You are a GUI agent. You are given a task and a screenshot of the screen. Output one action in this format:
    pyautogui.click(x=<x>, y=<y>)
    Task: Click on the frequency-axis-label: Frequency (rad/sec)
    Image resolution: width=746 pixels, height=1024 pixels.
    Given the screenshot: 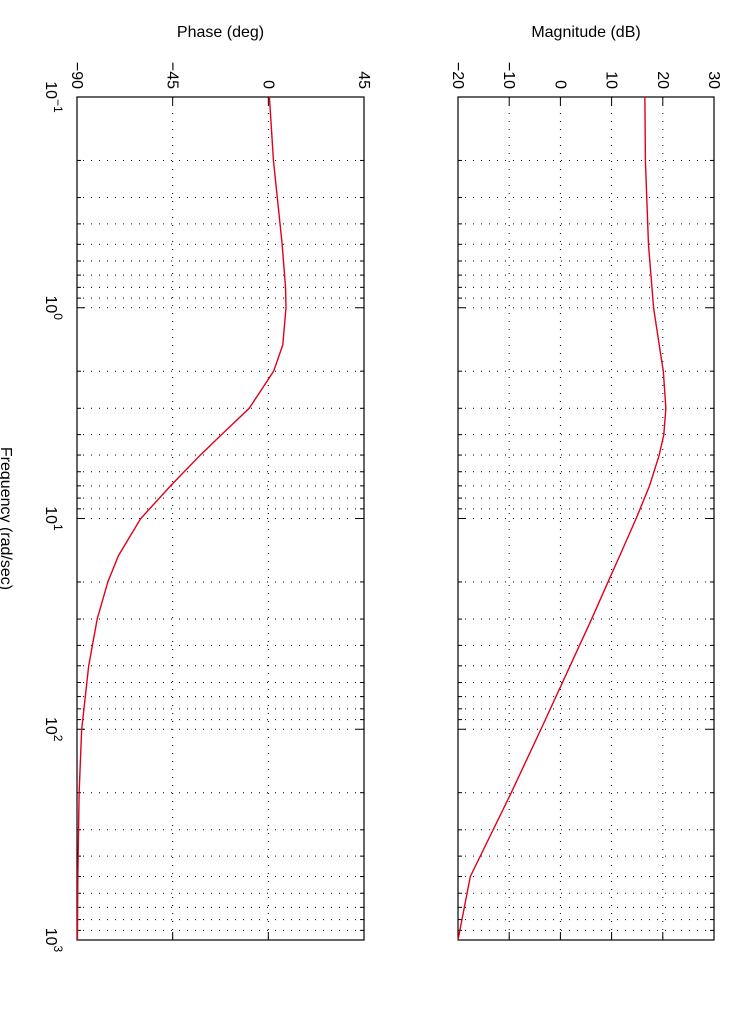 What is the action you would take?
    pyautogui.click(x=7, y=518)
    